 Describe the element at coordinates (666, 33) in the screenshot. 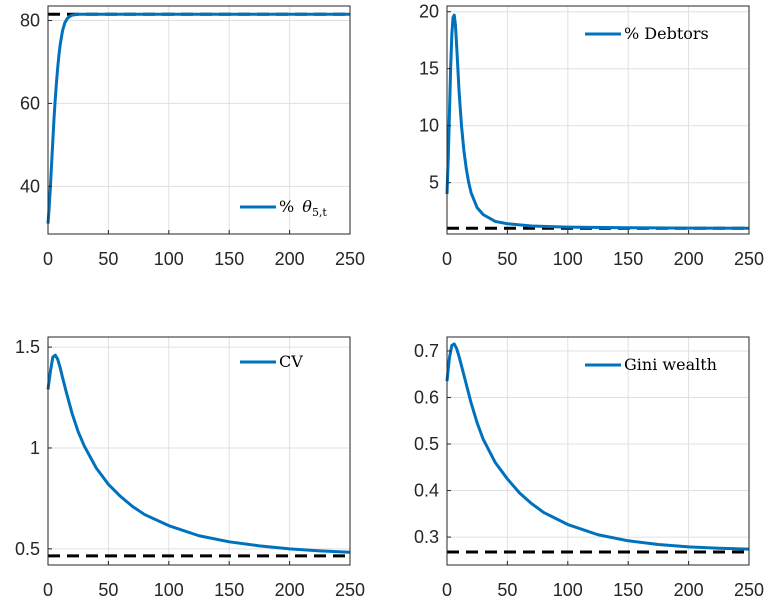

I see `legend-label: % Debtors` at that location.